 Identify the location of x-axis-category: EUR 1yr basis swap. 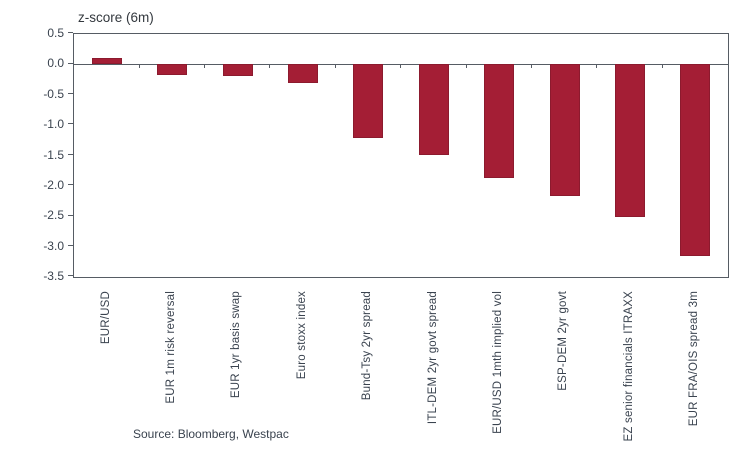
(236, 344).